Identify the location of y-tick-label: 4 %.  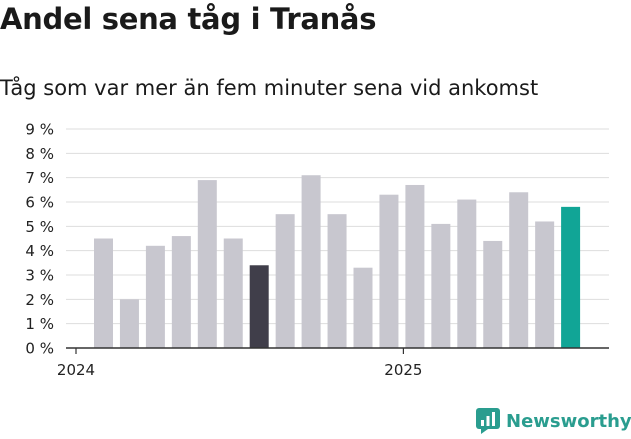
(39, 251).